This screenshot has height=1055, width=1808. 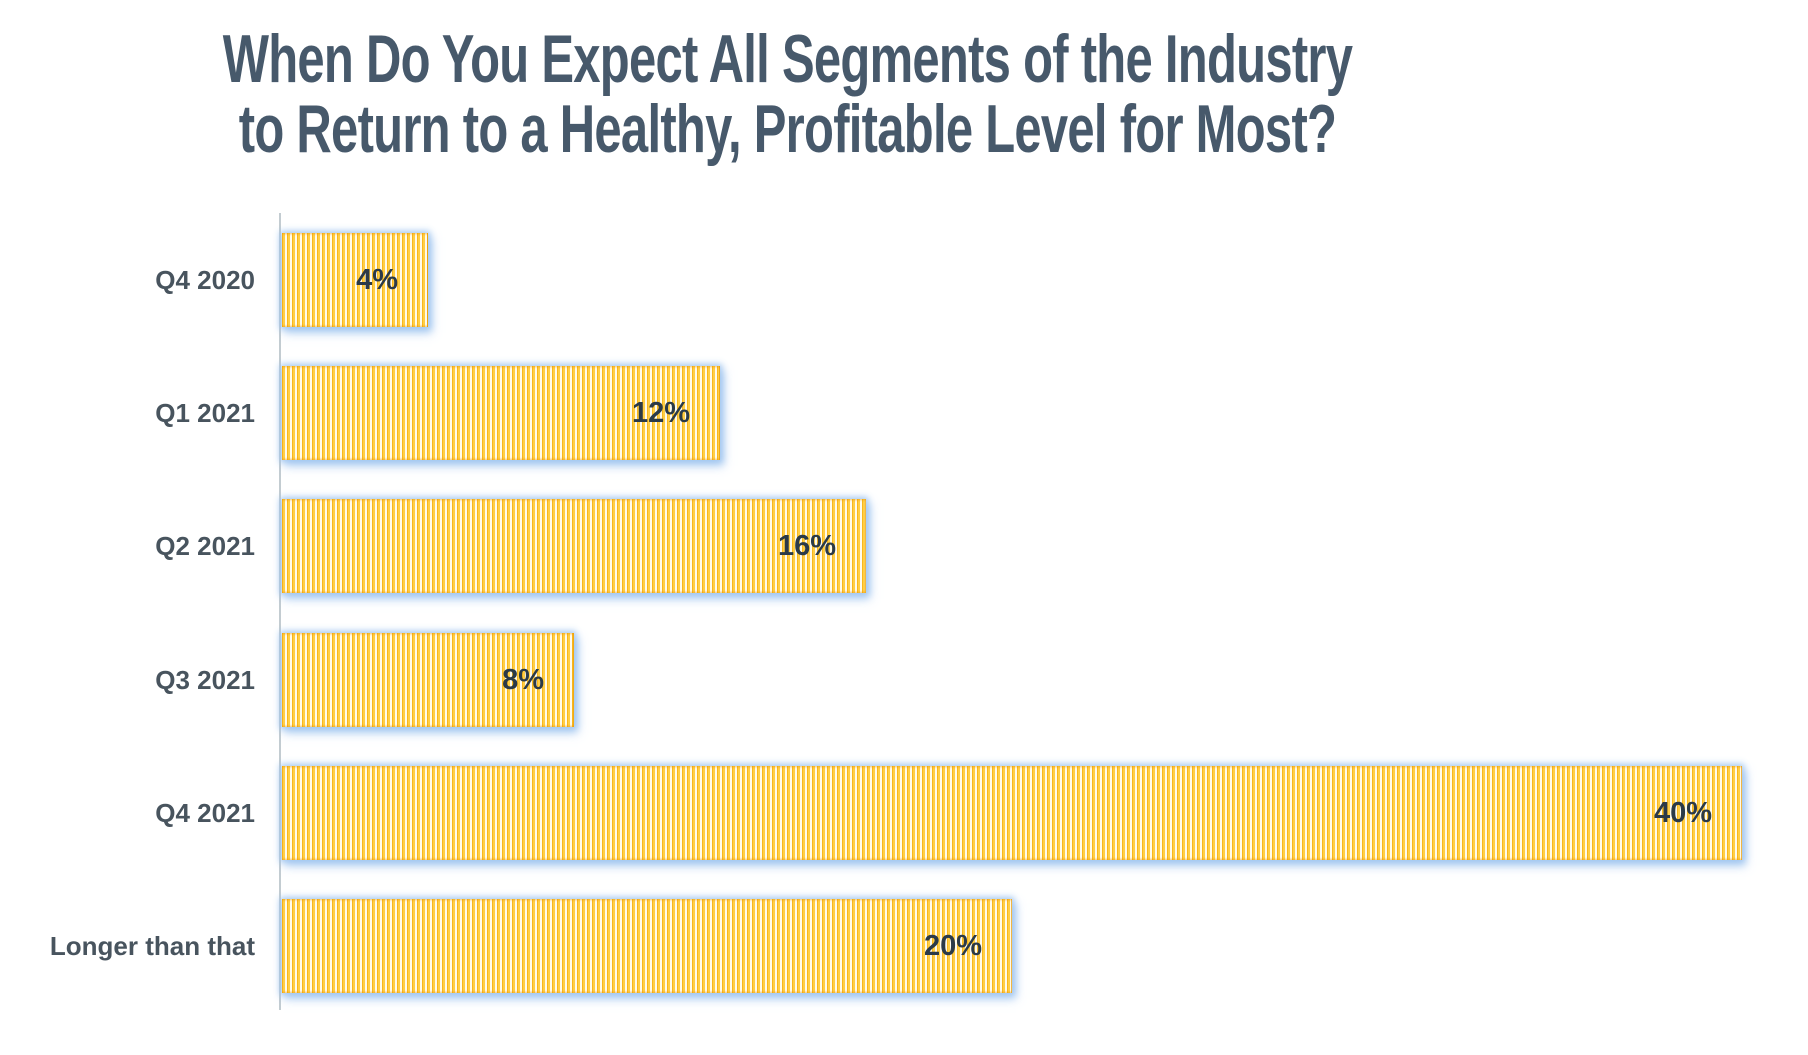 I want to click on bar: 16%, so click(x=574, y=546).